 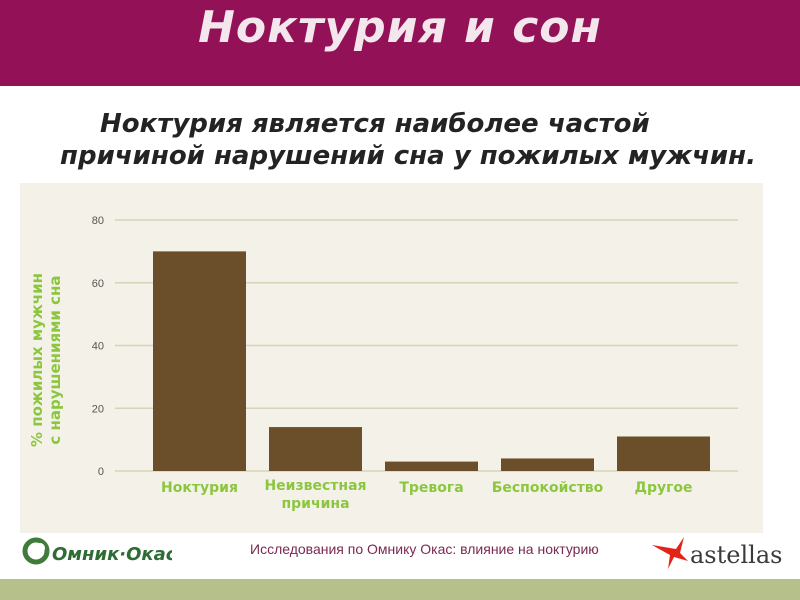 What do you see at coordinates (663, 488) in the screenshot?
I see `category-label-4-0: Другое` at bounding box center [663, 488].